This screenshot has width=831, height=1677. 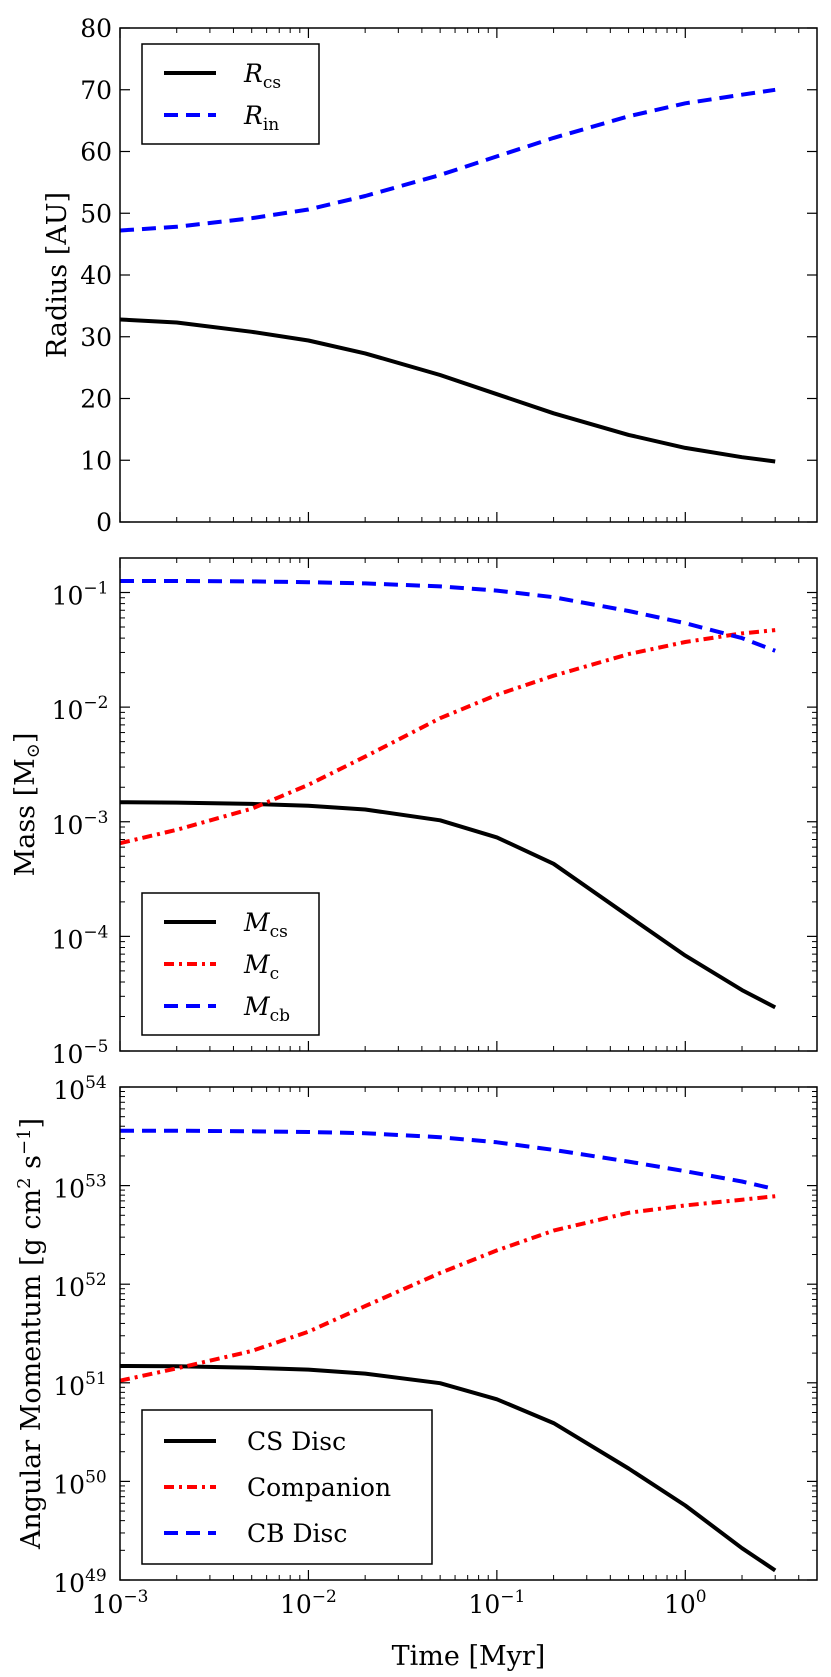 I want to click on legend-label: Mcs, so click(x=265, y=925).